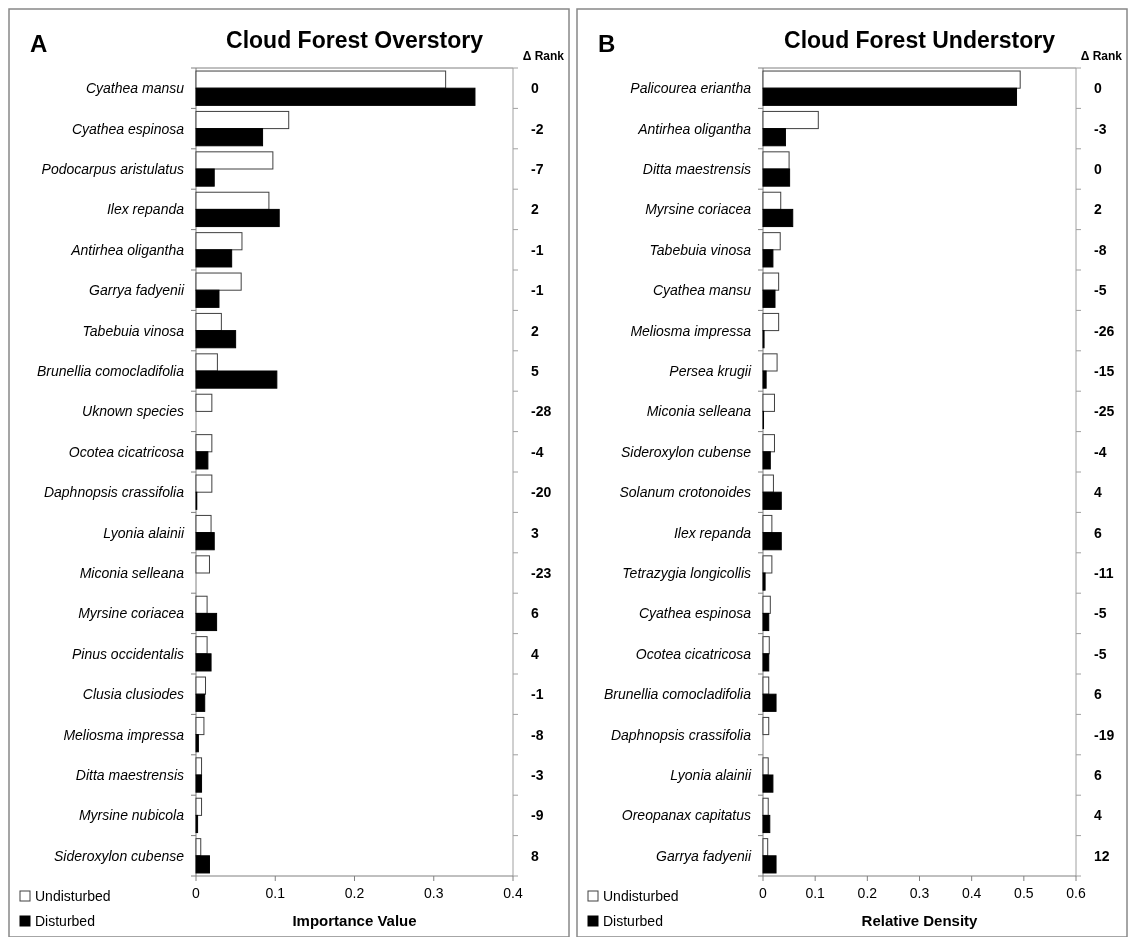 Image resolution: width=1136 pixels, height=937 pixels. What do you see at coordinates (133, 330) in the screenshot?
I see `y-tick-label: Tabebuia vinosa` at bounding box center [133, 330].